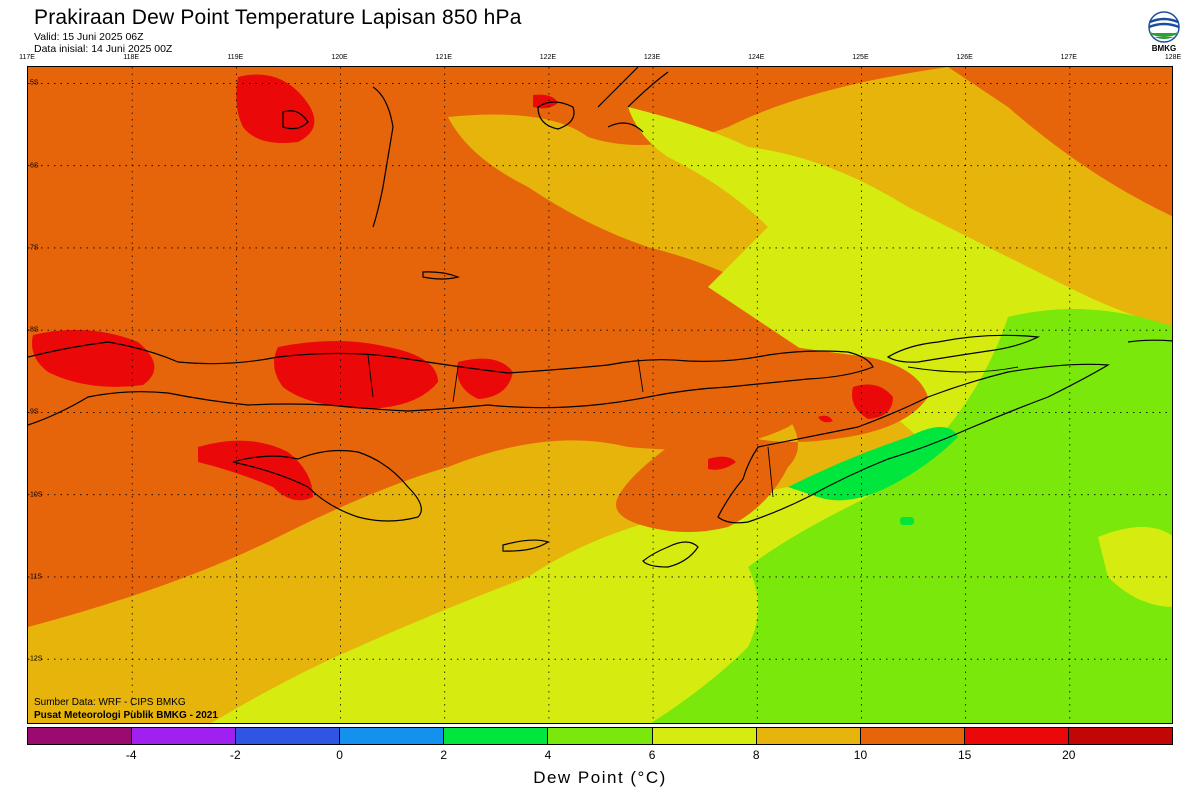 The height and width of the screenshot is (800, 1200). I want to click on lon-tick-label: 123E, so click(652, 57).